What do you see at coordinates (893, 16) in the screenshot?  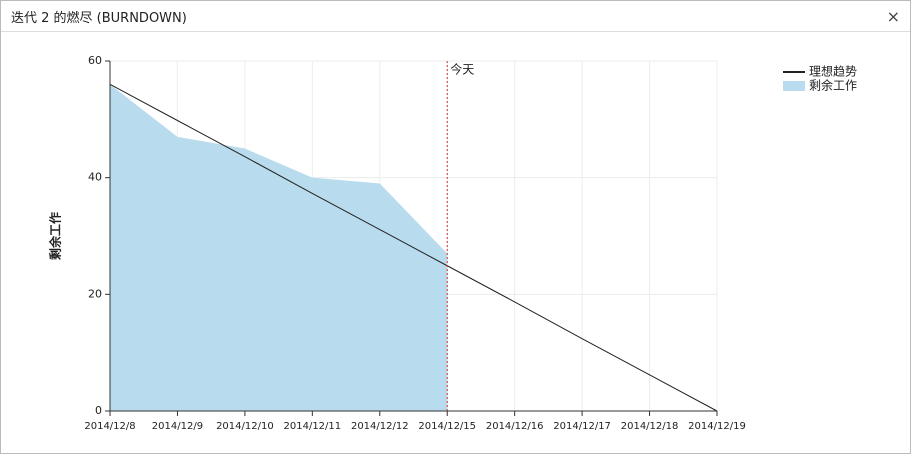 I see `close-button: ×` at bounding box center [893, 16].